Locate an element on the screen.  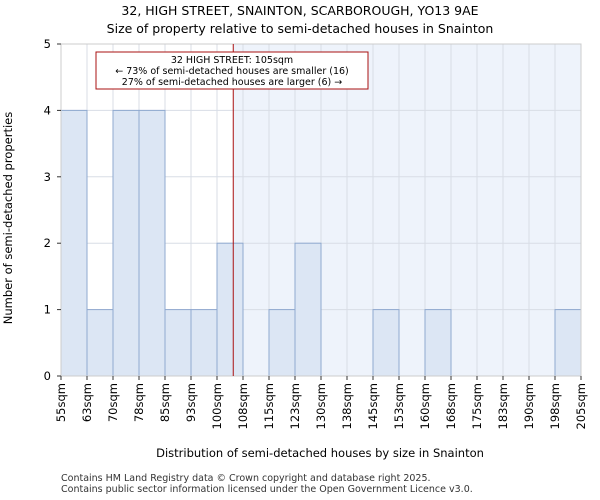
y-axis-ticks: 0 1 2 3 4 5 is located at coordinates (52, 210).